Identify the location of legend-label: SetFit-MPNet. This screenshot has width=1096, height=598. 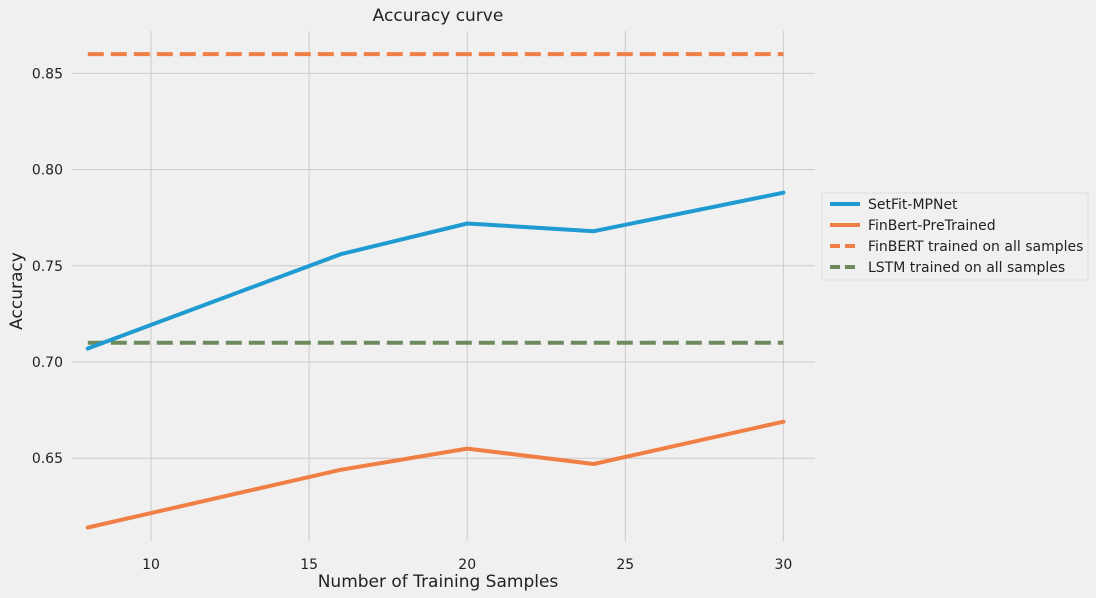
(913, 205).